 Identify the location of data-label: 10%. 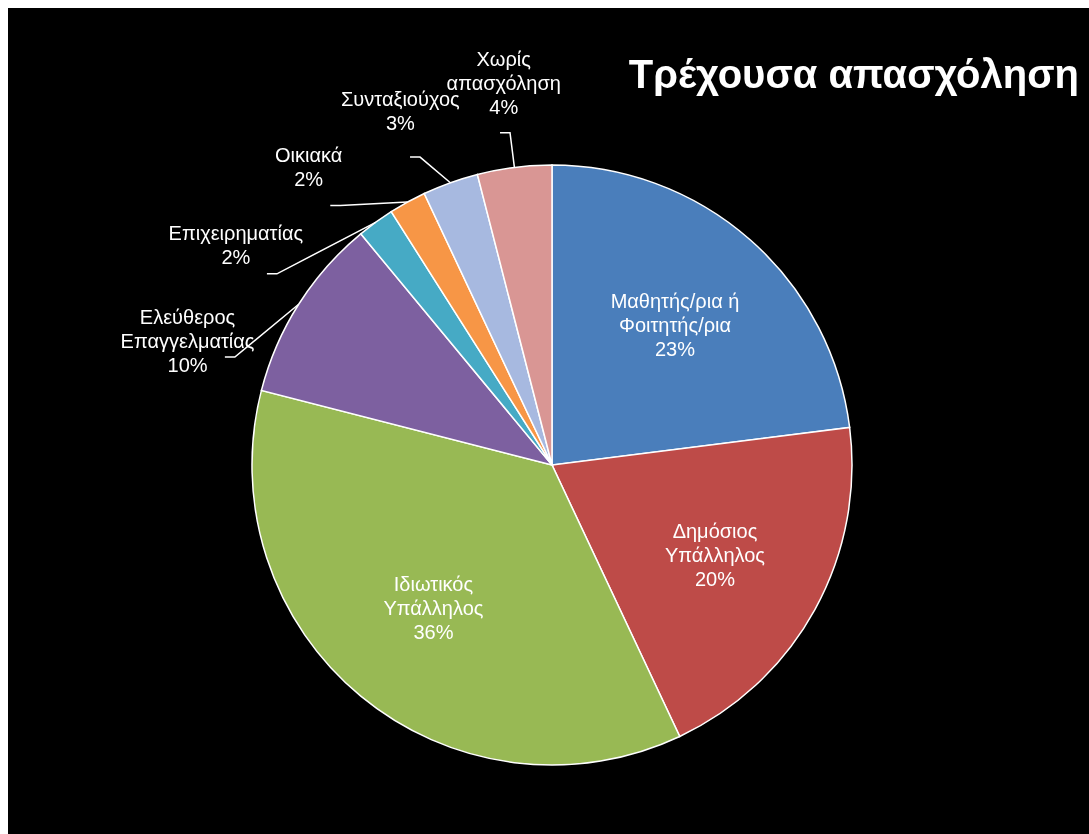
(187, 364).